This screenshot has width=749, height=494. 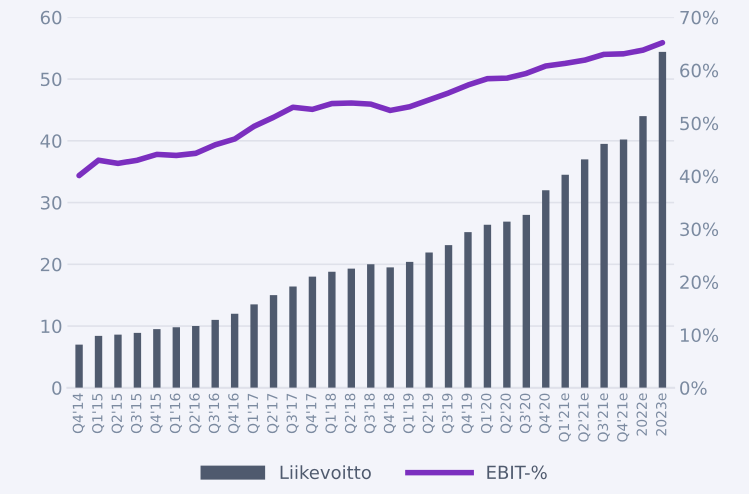 What do you see at coordinates (699, 177) in the screenshot?
I see `y2-tick-label: 40%` at bounding box center [699, 177].